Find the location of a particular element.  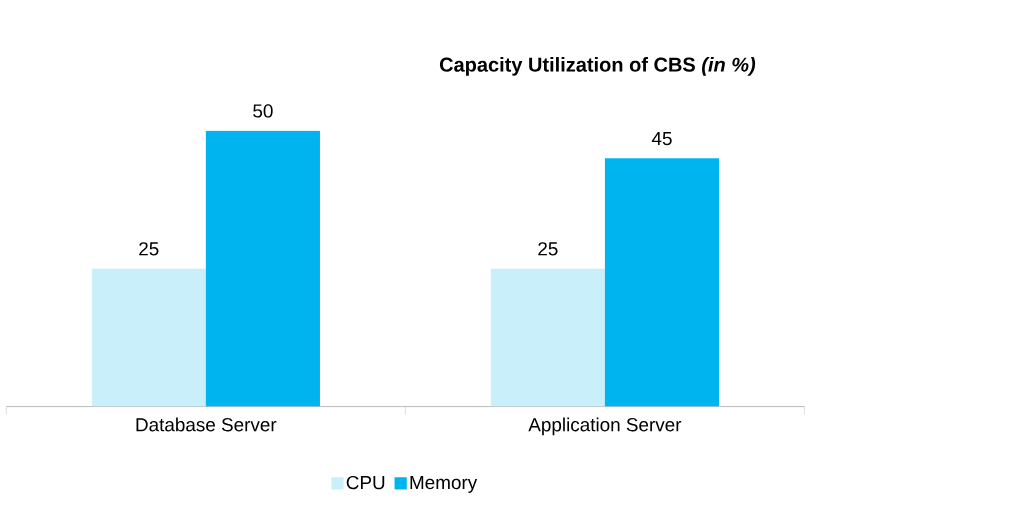

x-tick-label: Database Server is located at coordinates (206, 424).